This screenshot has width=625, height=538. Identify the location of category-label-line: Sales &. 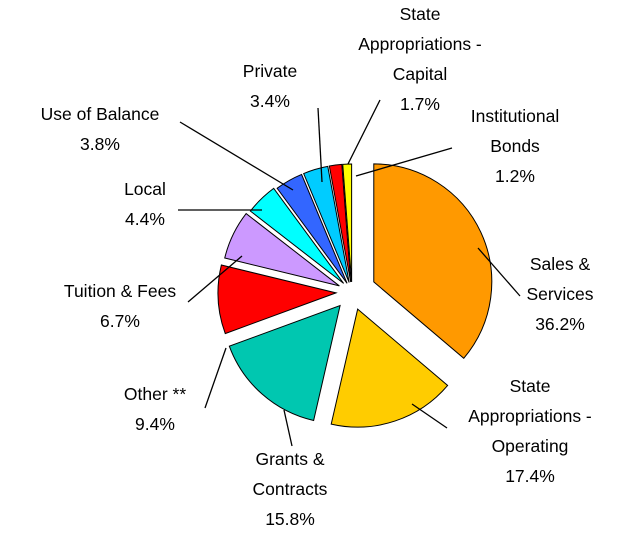
(560, 264).